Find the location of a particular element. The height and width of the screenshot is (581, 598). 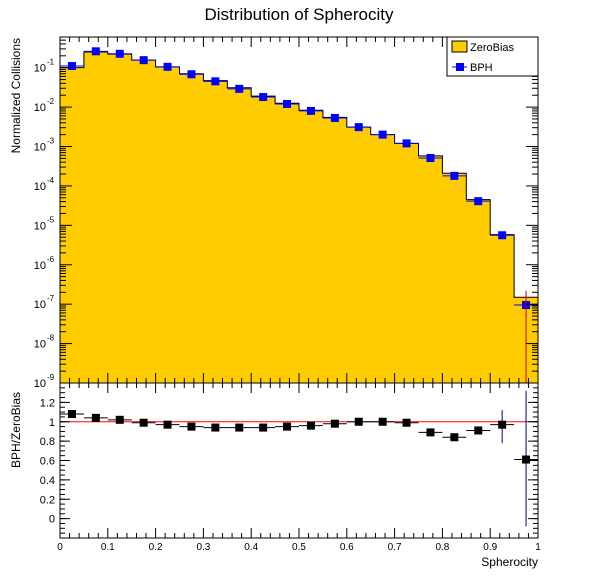

x-tick-label: 0.2 is located at coordinates (156, 547).